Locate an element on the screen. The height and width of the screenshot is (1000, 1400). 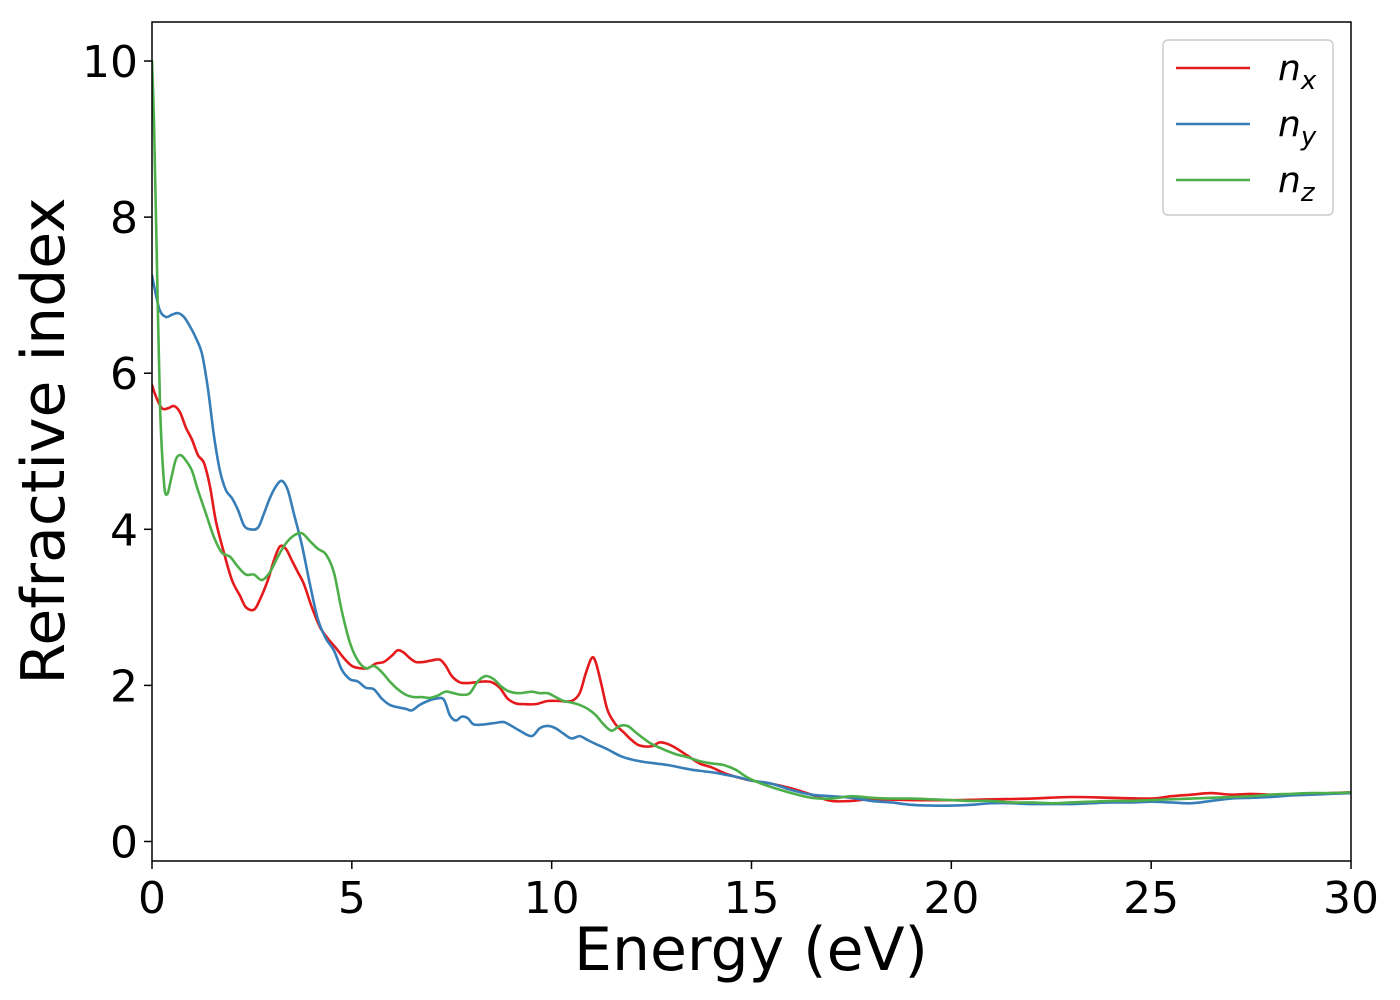
y-tick-label: 2 is located at coordinates (124, 686).